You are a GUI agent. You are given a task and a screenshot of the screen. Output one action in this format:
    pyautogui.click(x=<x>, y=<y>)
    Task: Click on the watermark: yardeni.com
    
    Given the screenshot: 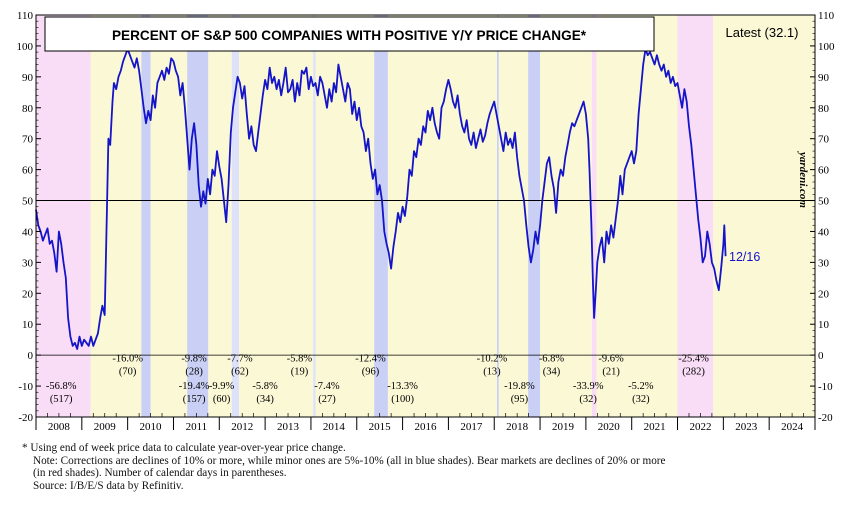 What is the action you would take?
    pyautogui.click(x=803, y=179)
    